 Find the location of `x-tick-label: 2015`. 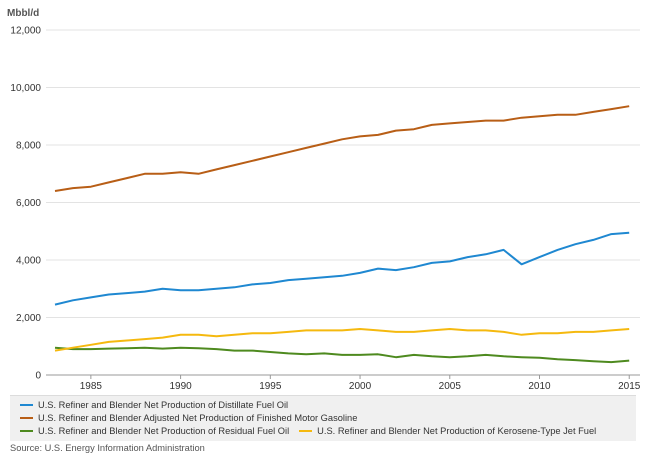

x-tick-label: 2015 is located at coordinates (629, 386).